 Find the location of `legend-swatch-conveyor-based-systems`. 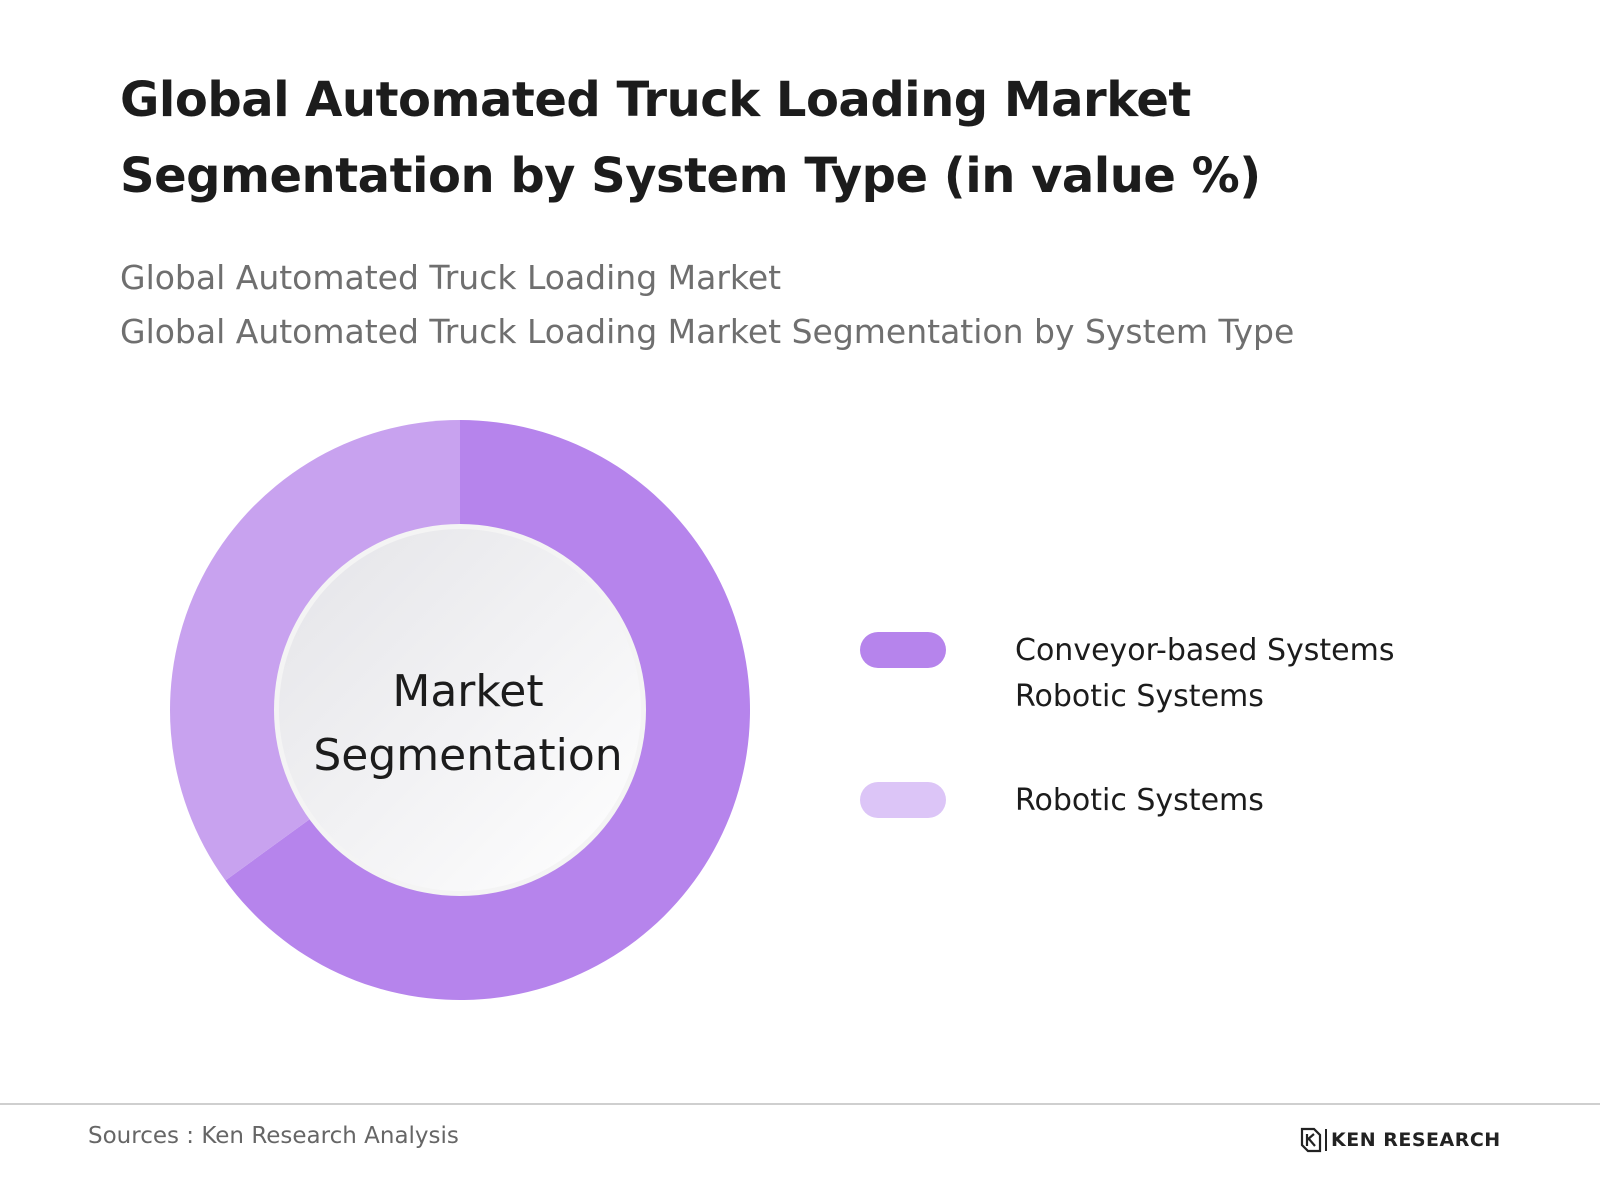

legend-swatch-conveyor-based-systems is located at coordinates (903, 650).